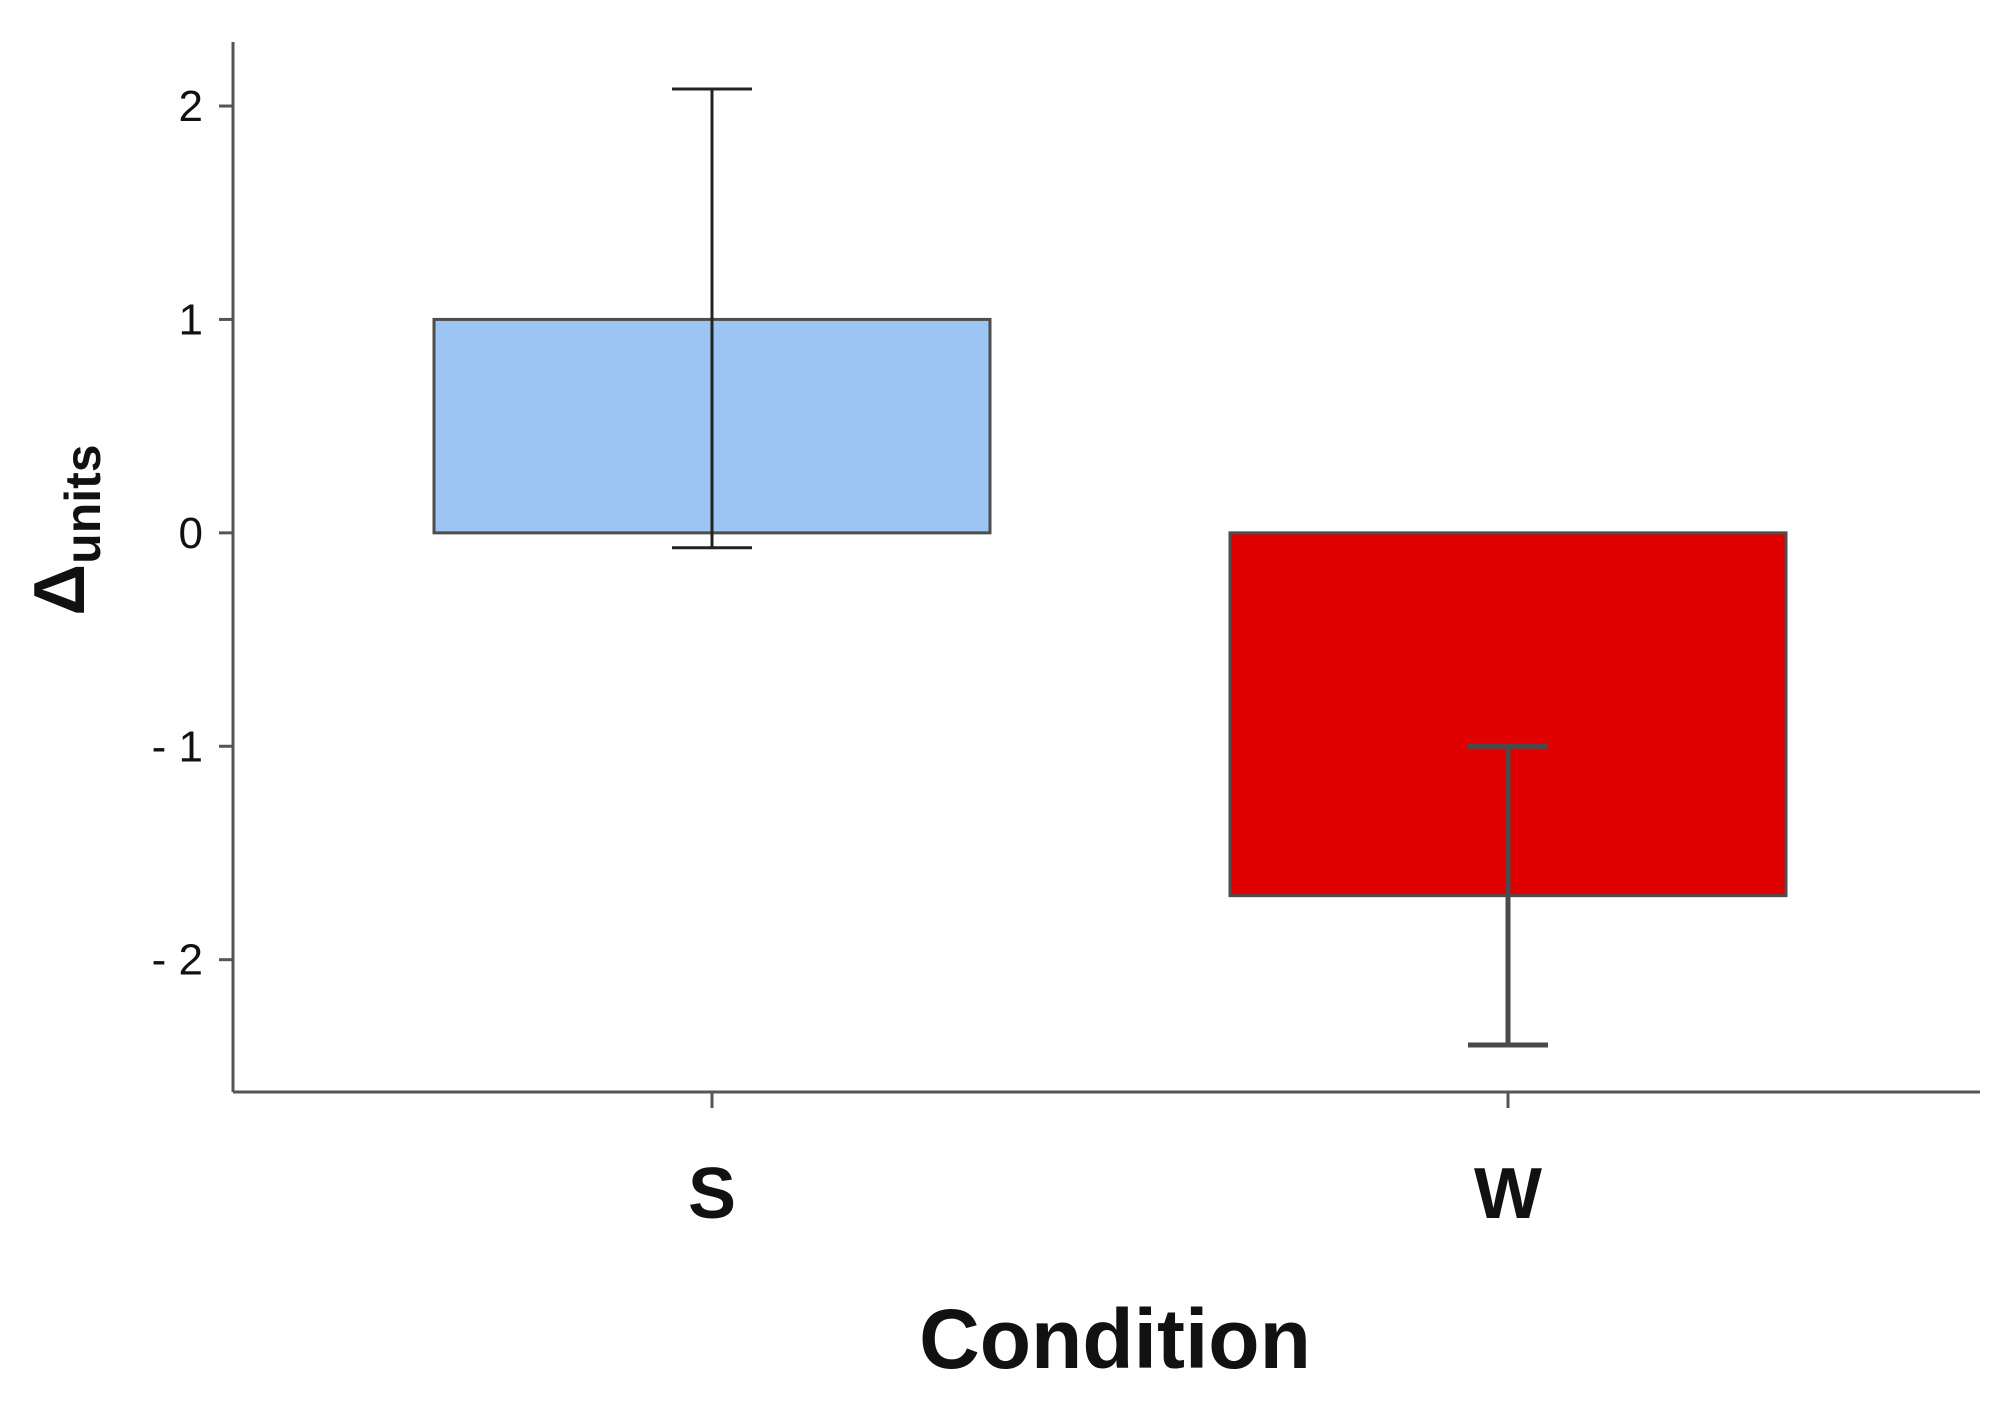 This screenshot has width=1998, height=1405. What do you see at coordinates (83, 503) in the screenshot?
I see `y-axis-title-subscript: units` at bounding box center [83, 503].